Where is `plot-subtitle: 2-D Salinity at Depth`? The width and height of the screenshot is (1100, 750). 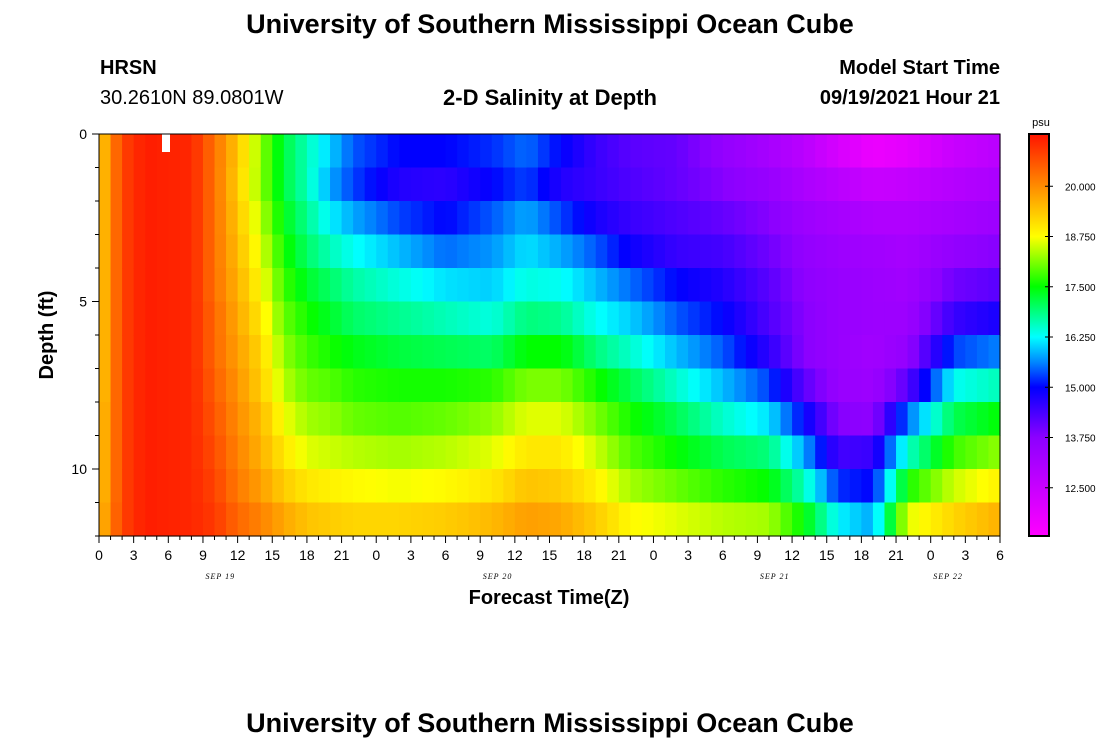
plot-subtitle: 2-D Salinity at Depth is located at coordinates (550, 97).